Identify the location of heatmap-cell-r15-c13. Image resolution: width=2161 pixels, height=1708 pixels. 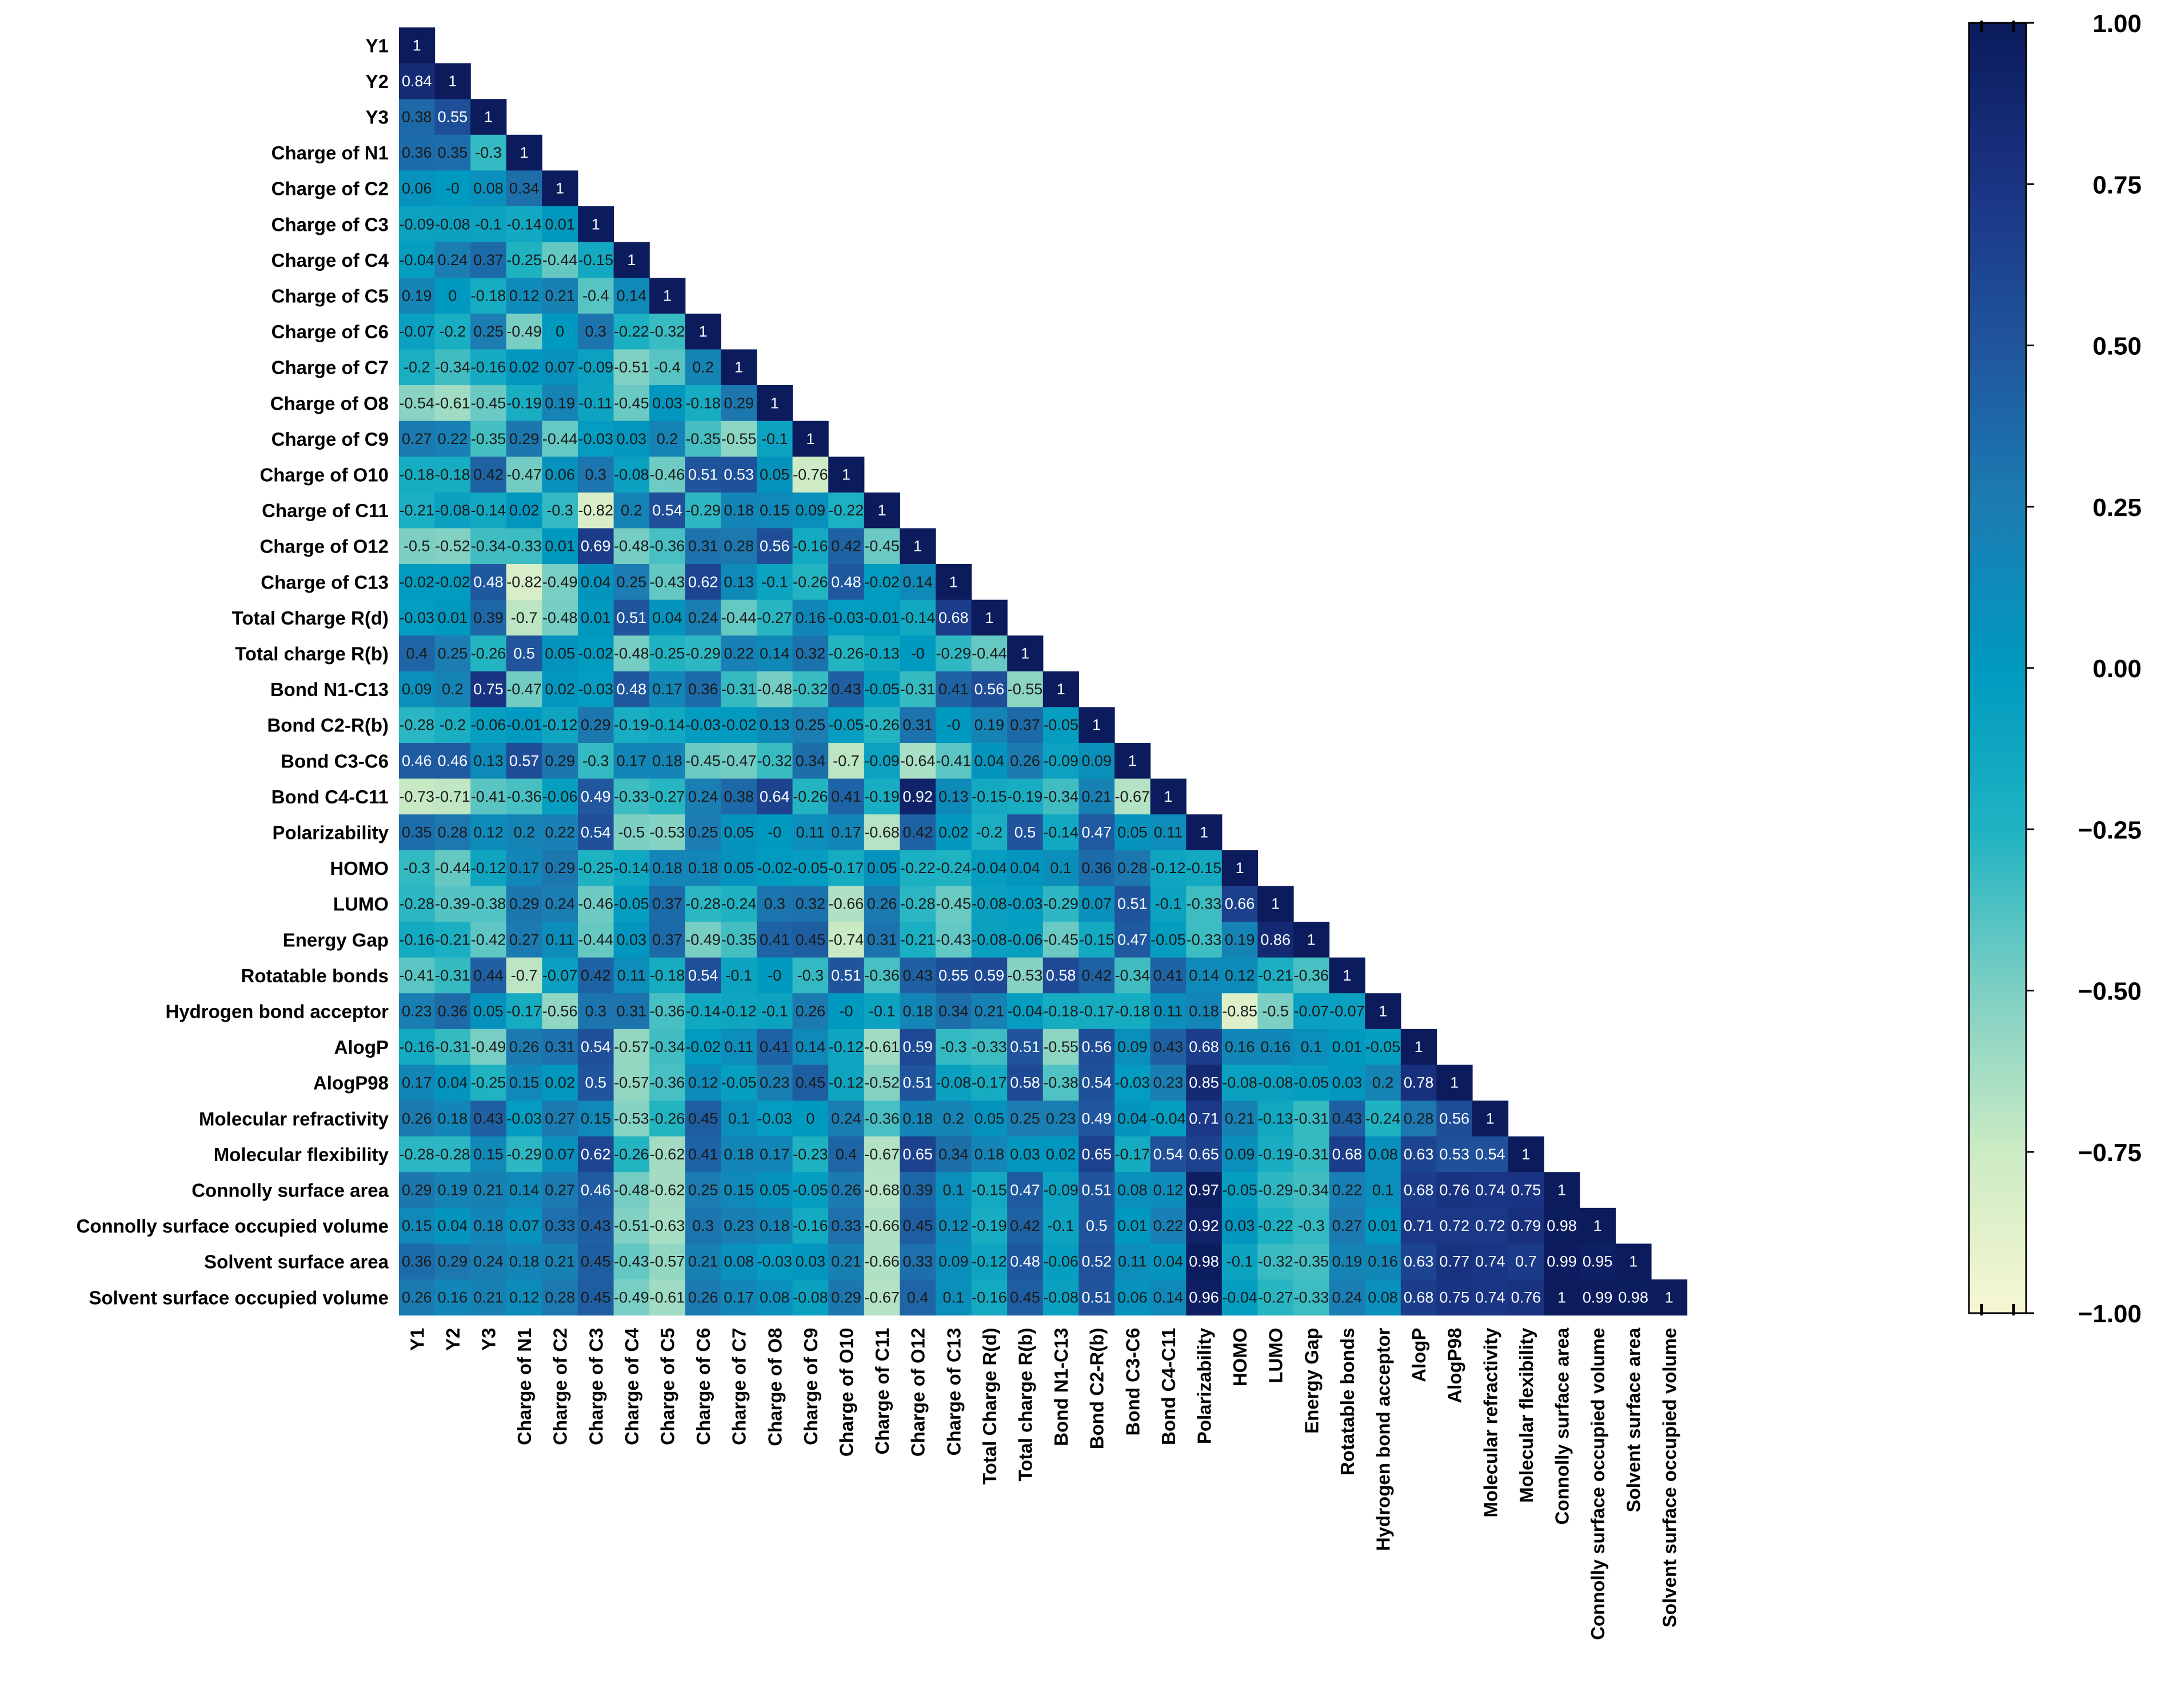
(882, 582).